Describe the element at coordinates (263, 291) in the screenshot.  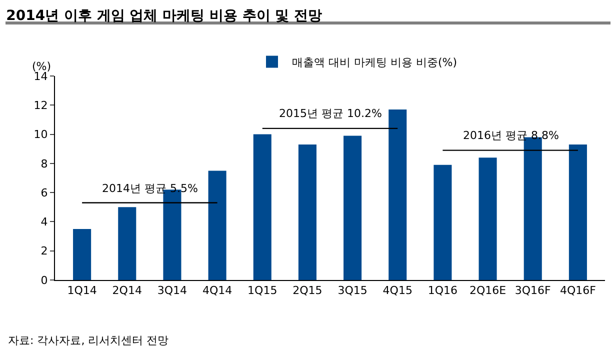
I see `x-tick-label: 1Q15` at that location.